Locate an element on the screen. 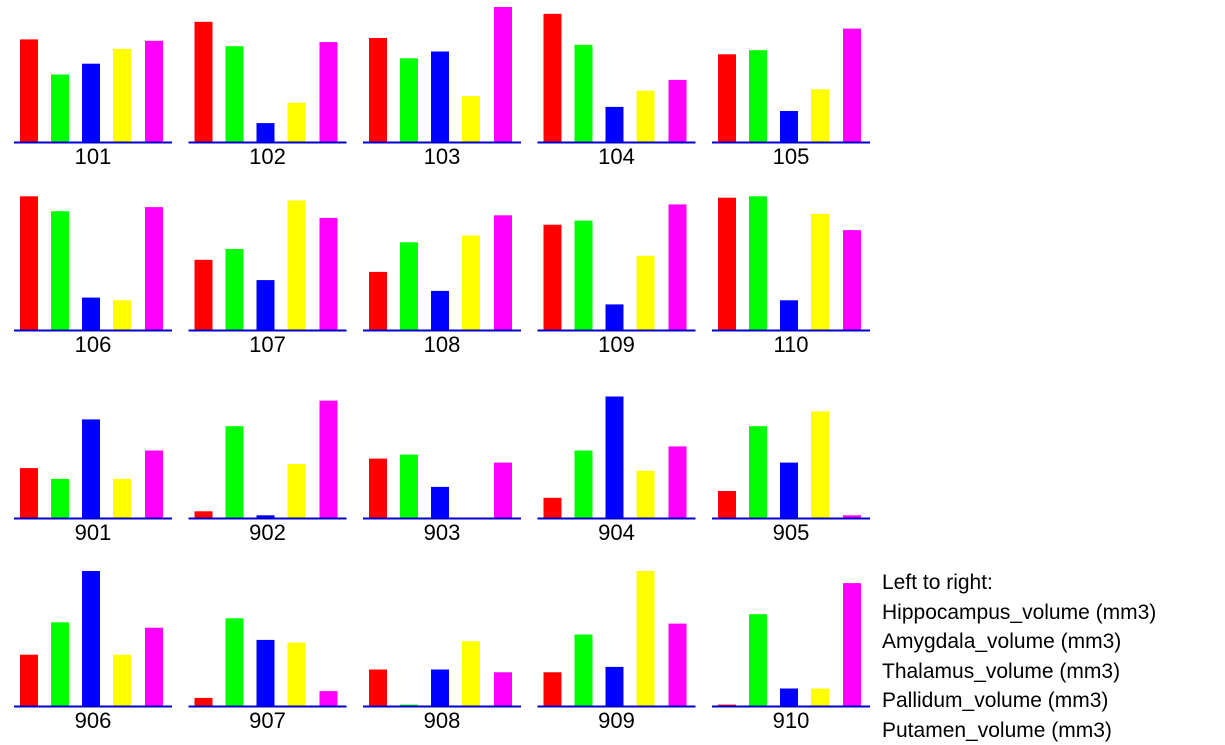  panel-label-101: 101 is located at coordinates (93, 156).